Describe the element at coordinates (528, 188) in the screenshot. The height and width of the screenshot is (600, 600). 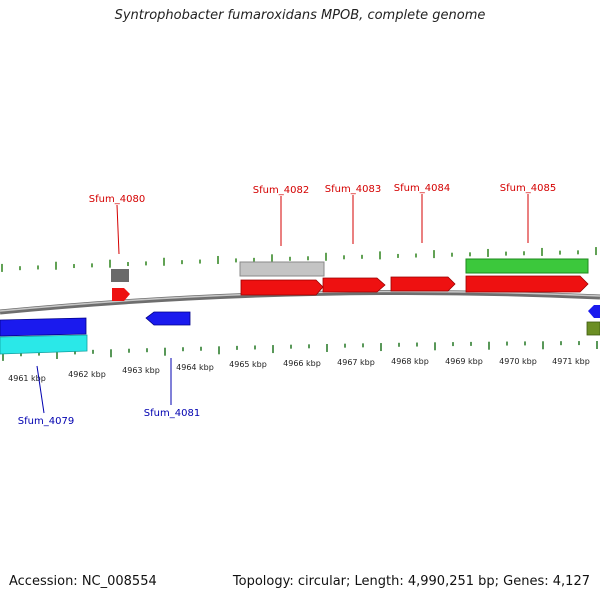
I see `gene-label-sfum-4085: Sfum_4085` at that location.